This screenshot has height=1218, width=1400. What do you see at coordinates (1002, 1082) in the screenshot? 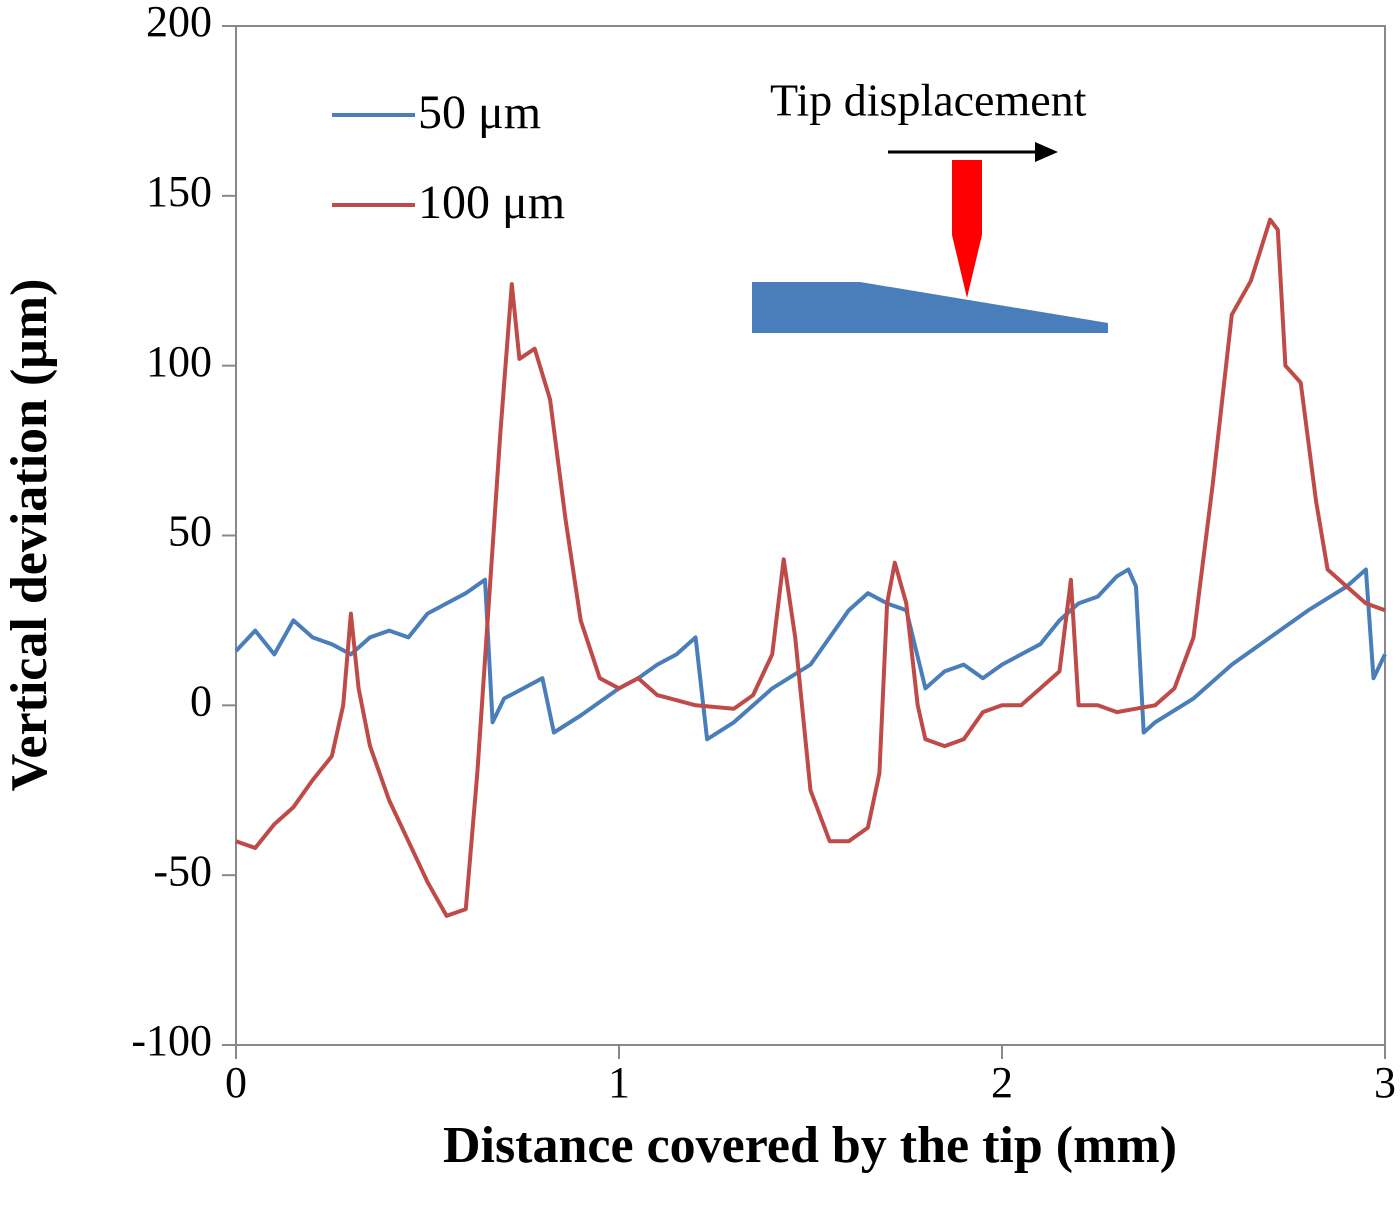
I see `x-tick-label: 2` at bounding box center [1002, 1082].